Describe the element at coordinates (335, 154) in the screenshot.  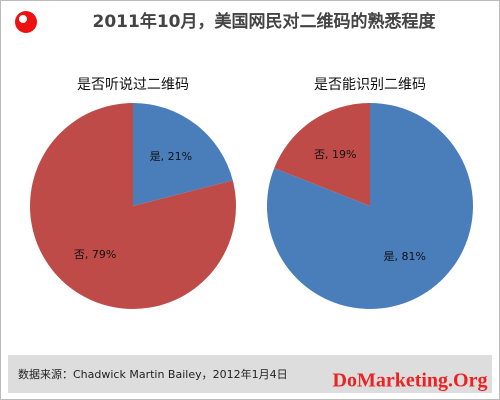
I see `slice-label: 否, 19%` at that location.